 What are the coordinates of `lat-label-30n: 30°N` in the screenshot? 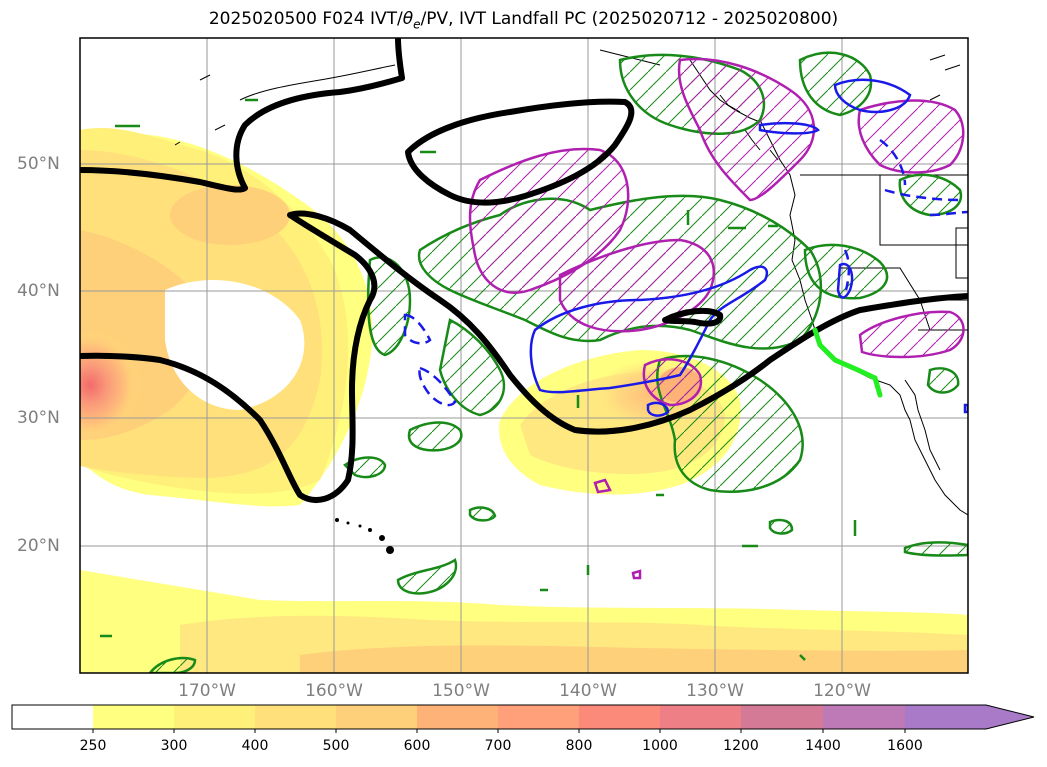 It's located at (38, 418).